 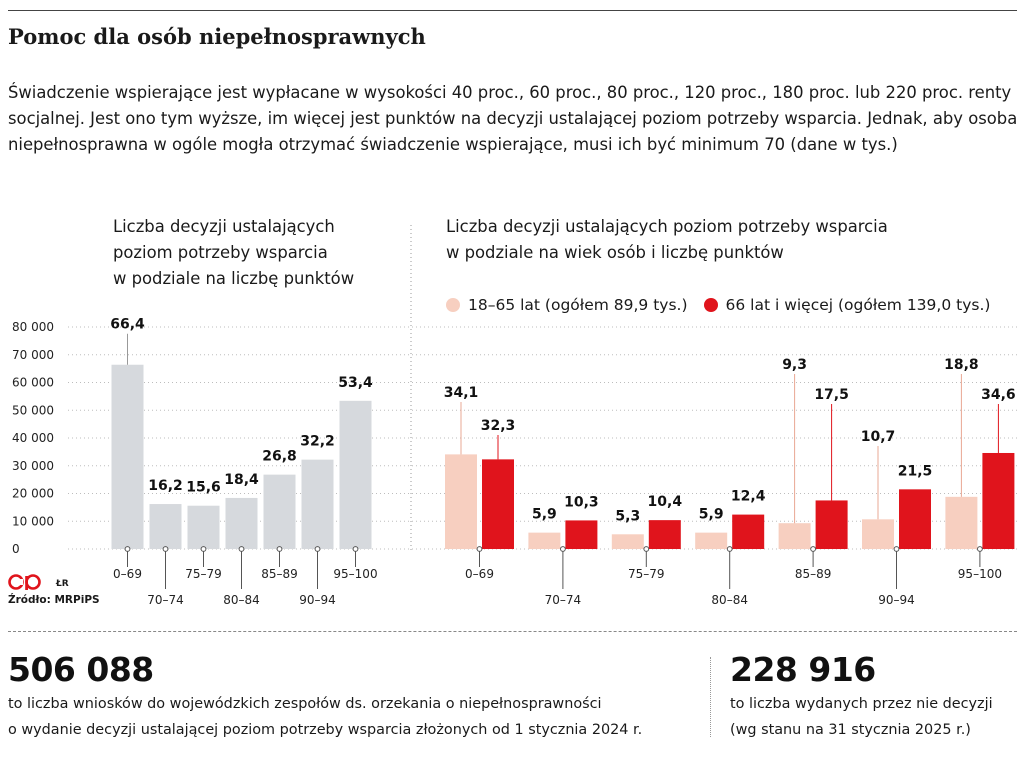 What do you see at coordinates (279, 574) in the screenshot?
I see `left-category-label: 85–89` at bounding box center [279, 574].